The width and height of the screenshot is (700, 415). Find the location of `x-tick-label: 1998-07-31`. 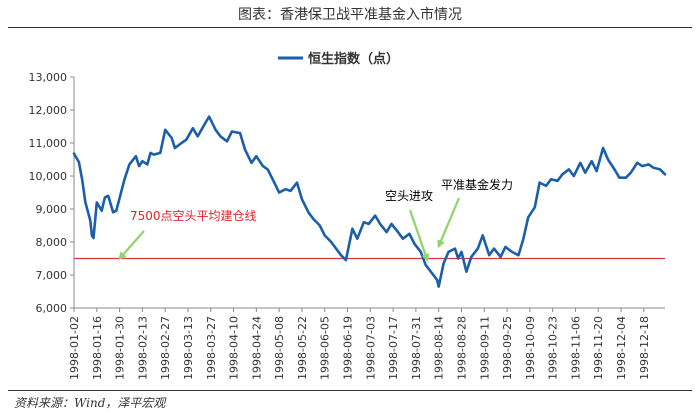

x-tick-label: 1998-07-31 is located at coordinates (416, 348).